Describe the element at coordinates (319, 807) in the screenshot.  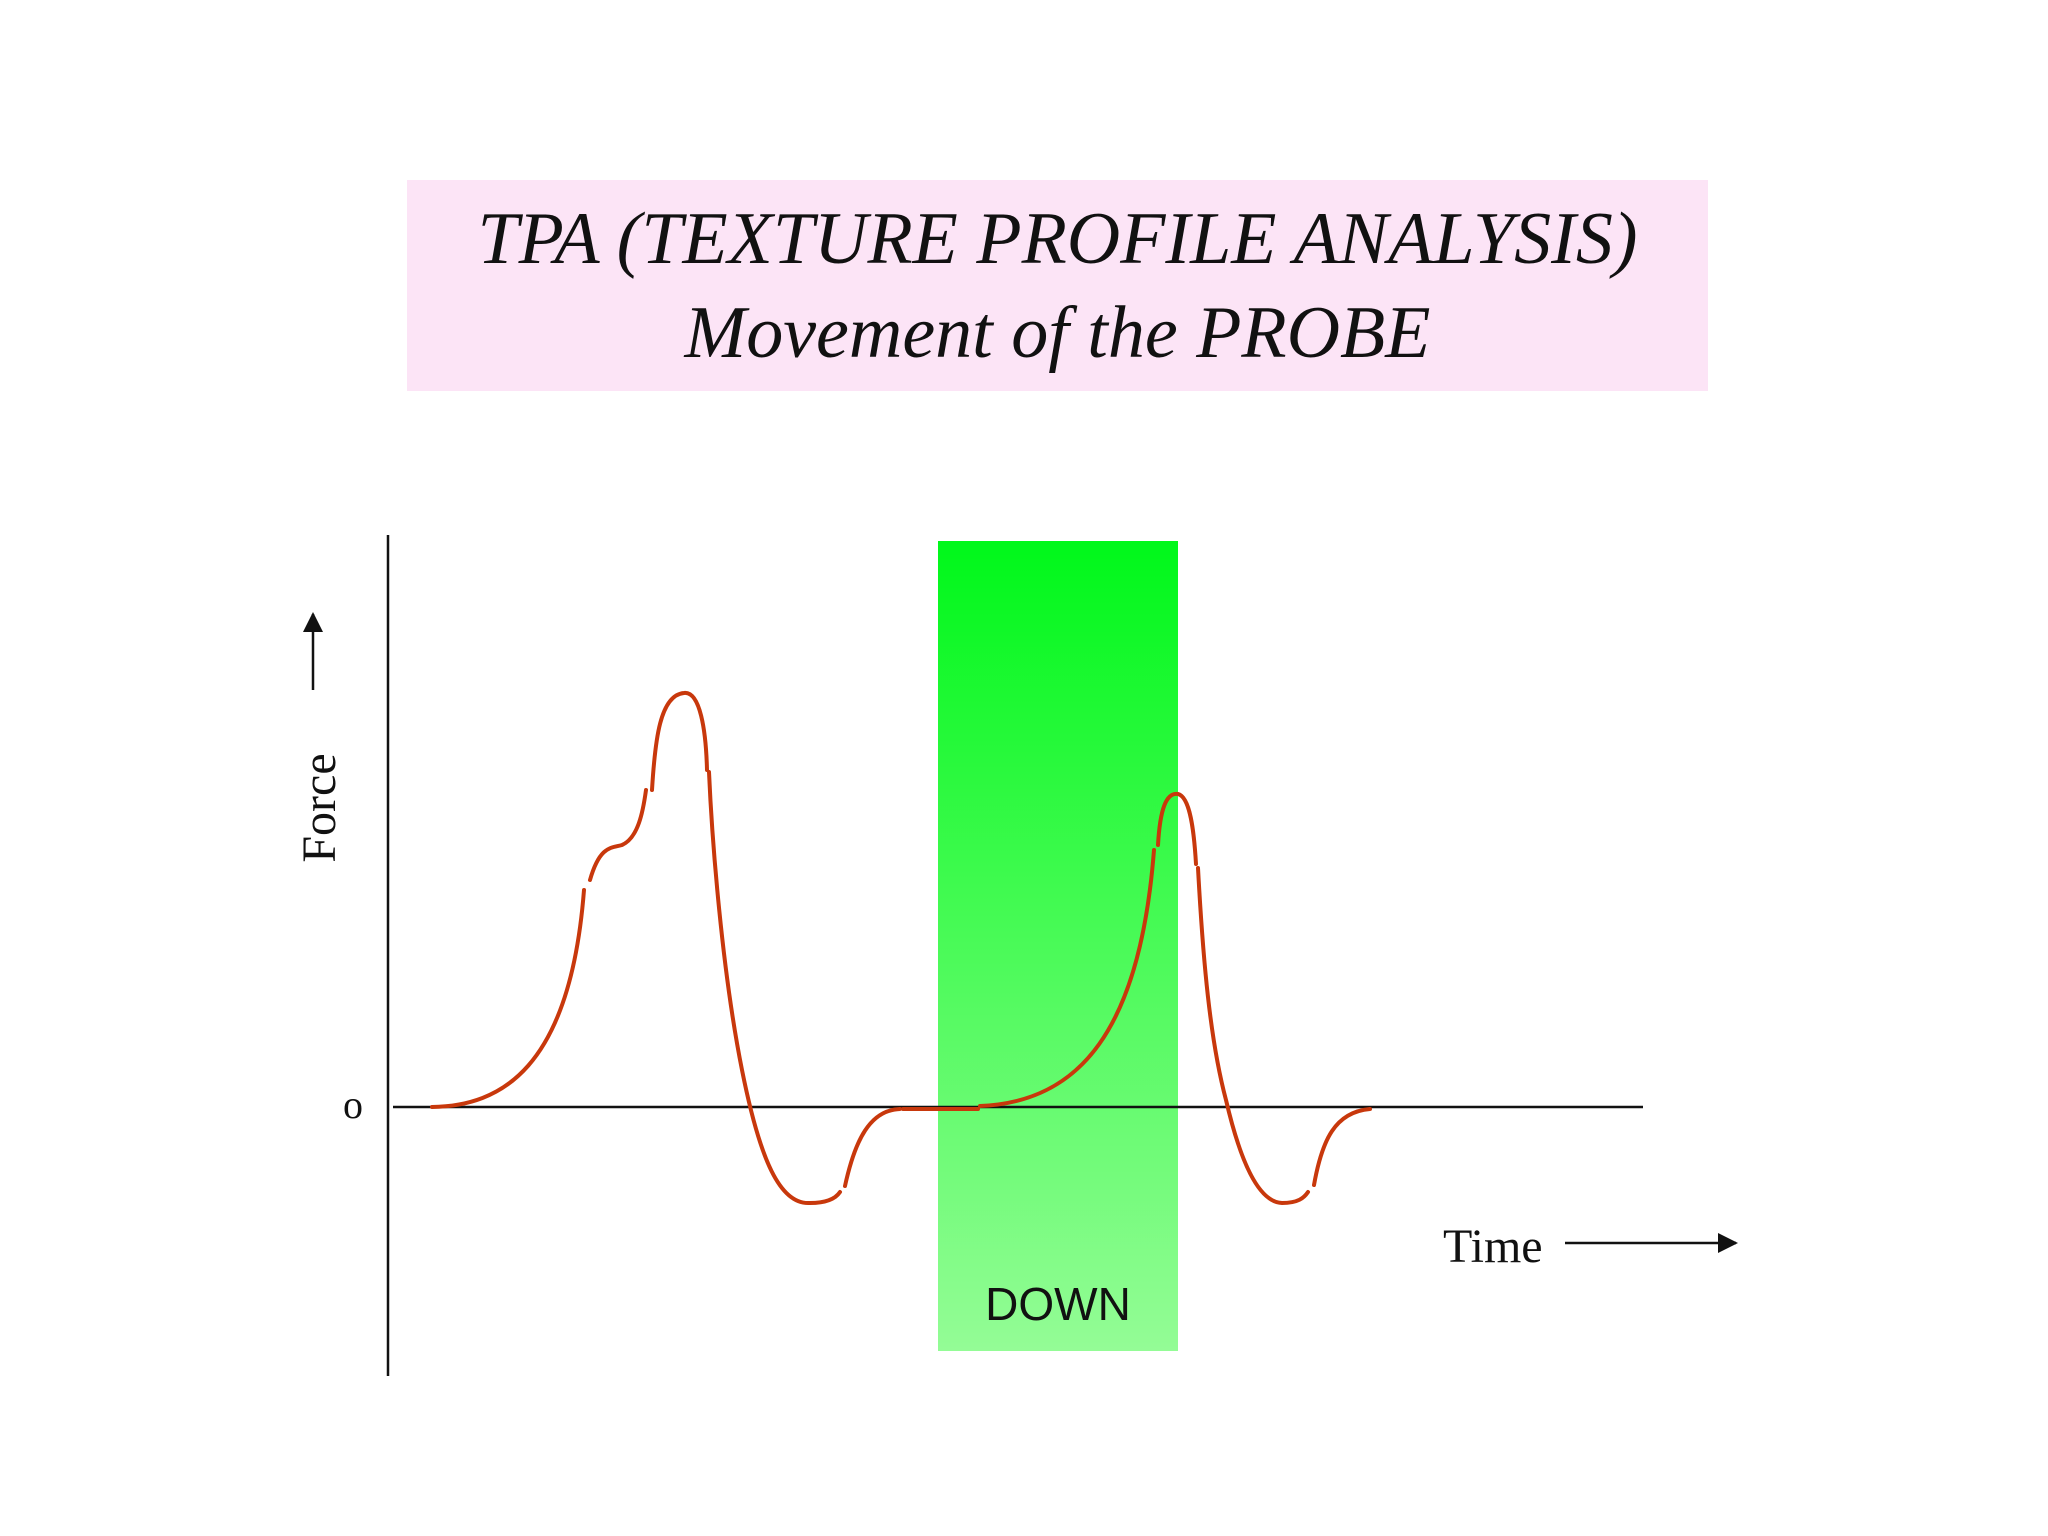
I see `y-axis-label: Force` at that location.